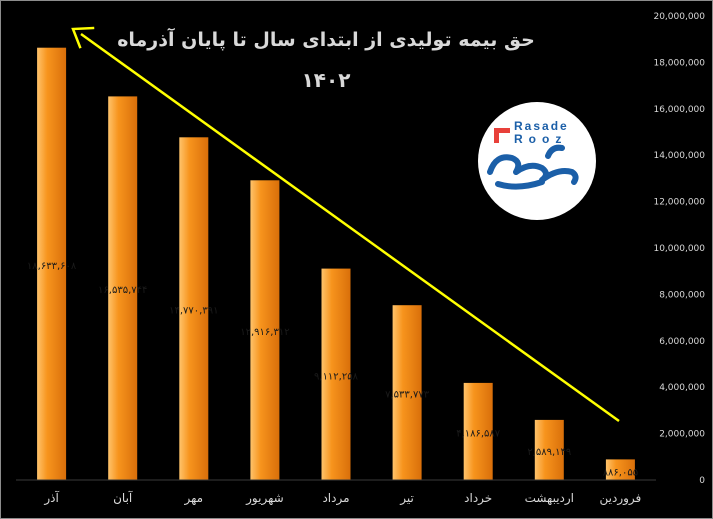 This screenshot has width=713, height=519. Describe the element at coordinates (533, 159) in the screenshot. I see `logo-mark-icon` at that location.